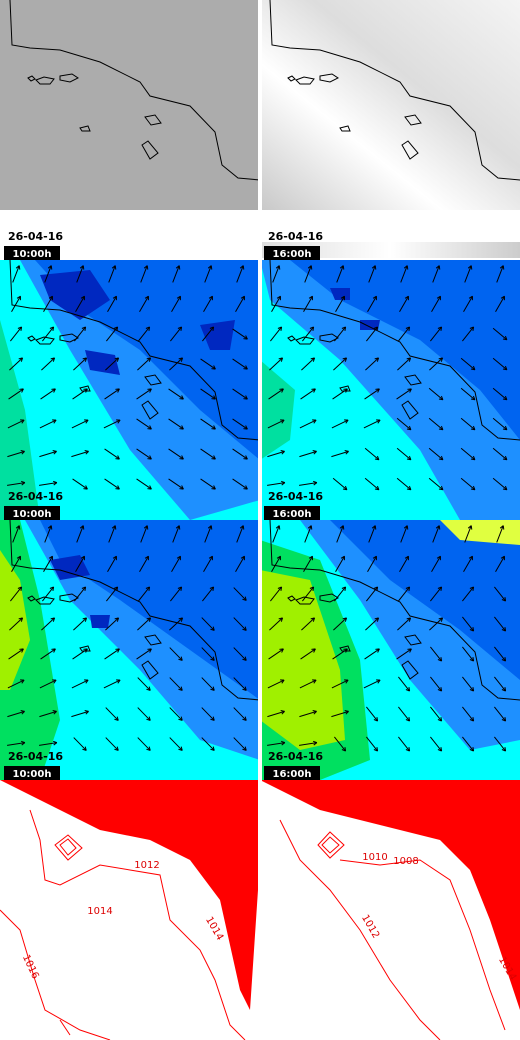 The height and width of the screenshot is (1040, 520). What do you see at coordinates (292, 773) in the screenshot?
I see `time-badge` at bounding box center [292, 773].